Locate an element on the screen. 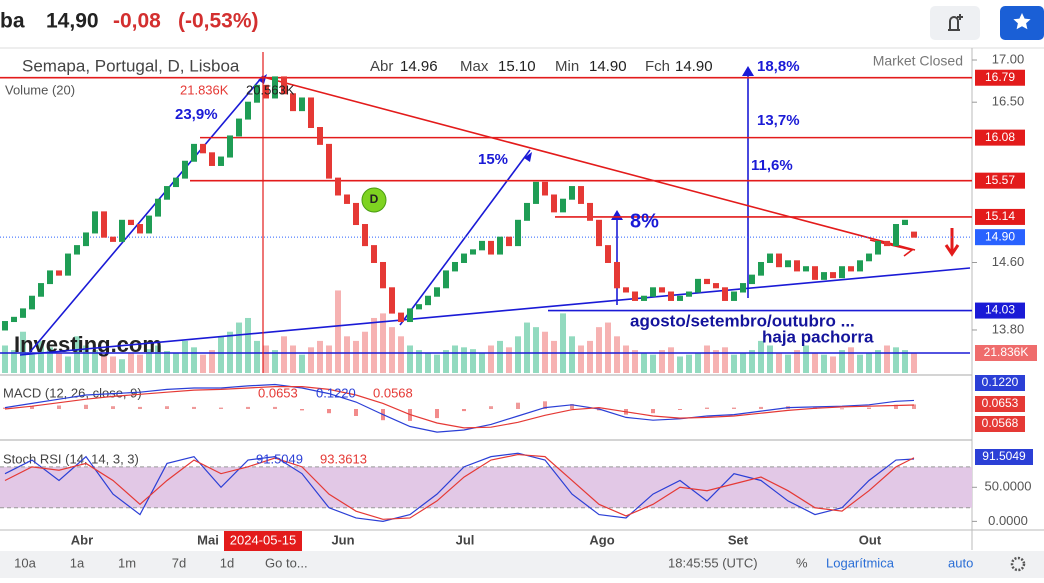 The image size is (1044, 583). stoch-title: Stoch RSI (14, 14, 3, 3) is located at coordinates (71, 458).